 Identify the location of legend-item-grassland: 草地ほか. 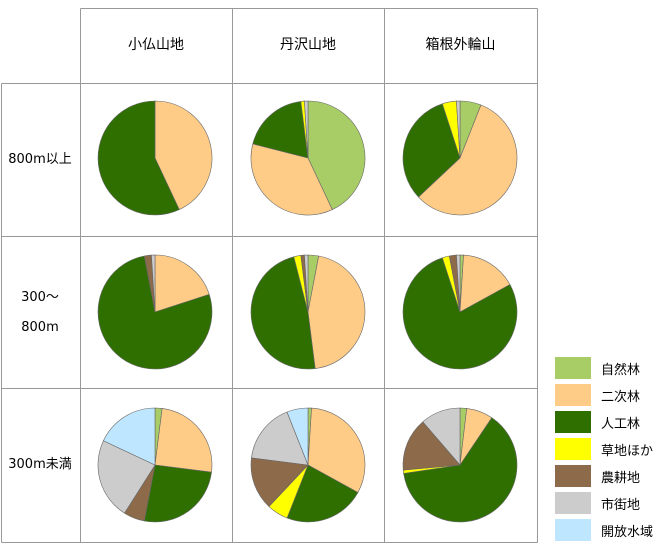
(613, 449).